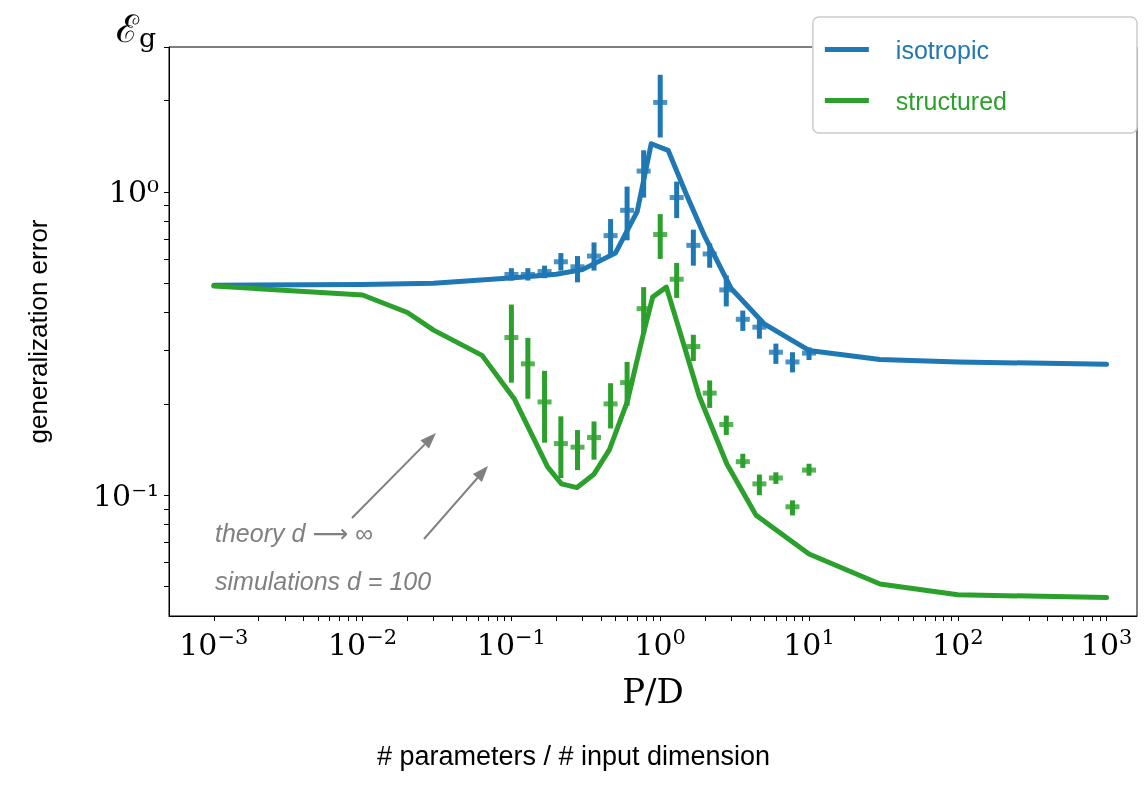 The height and width of the screenshot is (788, 1147). Describe the element at coordinates (294, 532) in the screenshot. I see `annotation: theory d ⟶ ∞` at that location.